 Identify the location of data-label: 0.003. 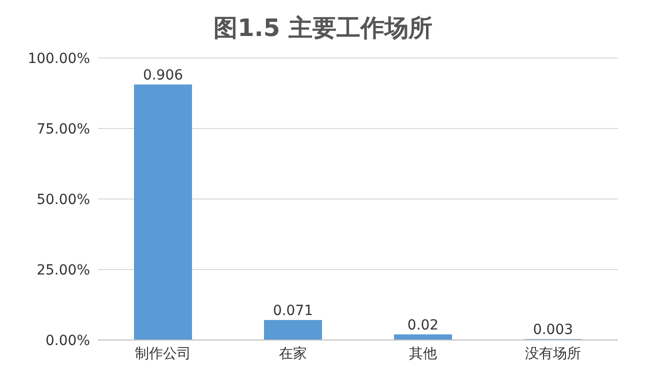
(553, 330).